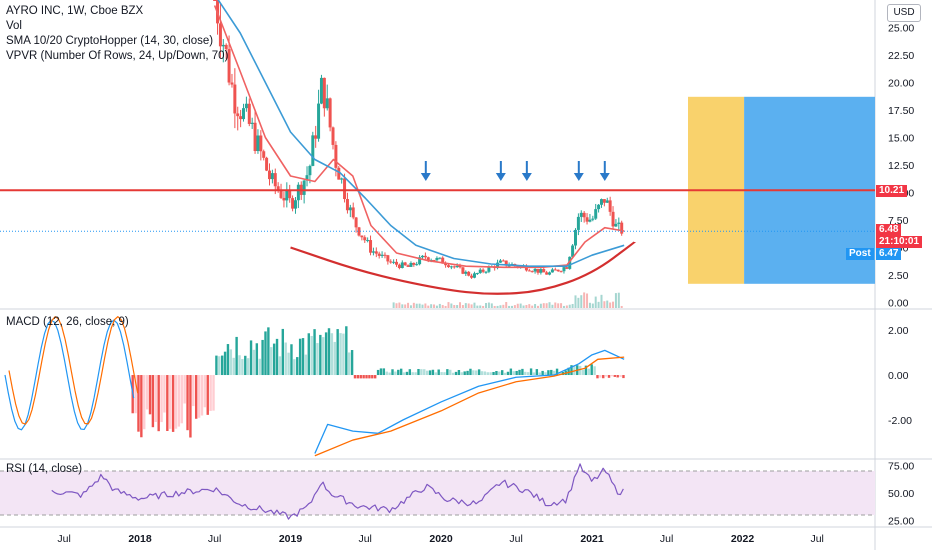 The height and width of the screenshot is (550, 932). I want to click on currency-button: USD, so click(904, 13).